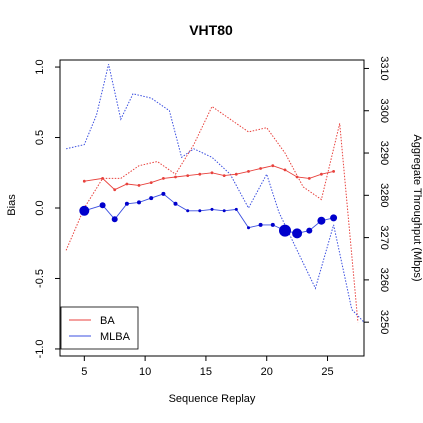  What do you see at coordinates (107, 321) in the screenshot?
I see `legend-label-ba: BA` at bounding box center [107, 321].